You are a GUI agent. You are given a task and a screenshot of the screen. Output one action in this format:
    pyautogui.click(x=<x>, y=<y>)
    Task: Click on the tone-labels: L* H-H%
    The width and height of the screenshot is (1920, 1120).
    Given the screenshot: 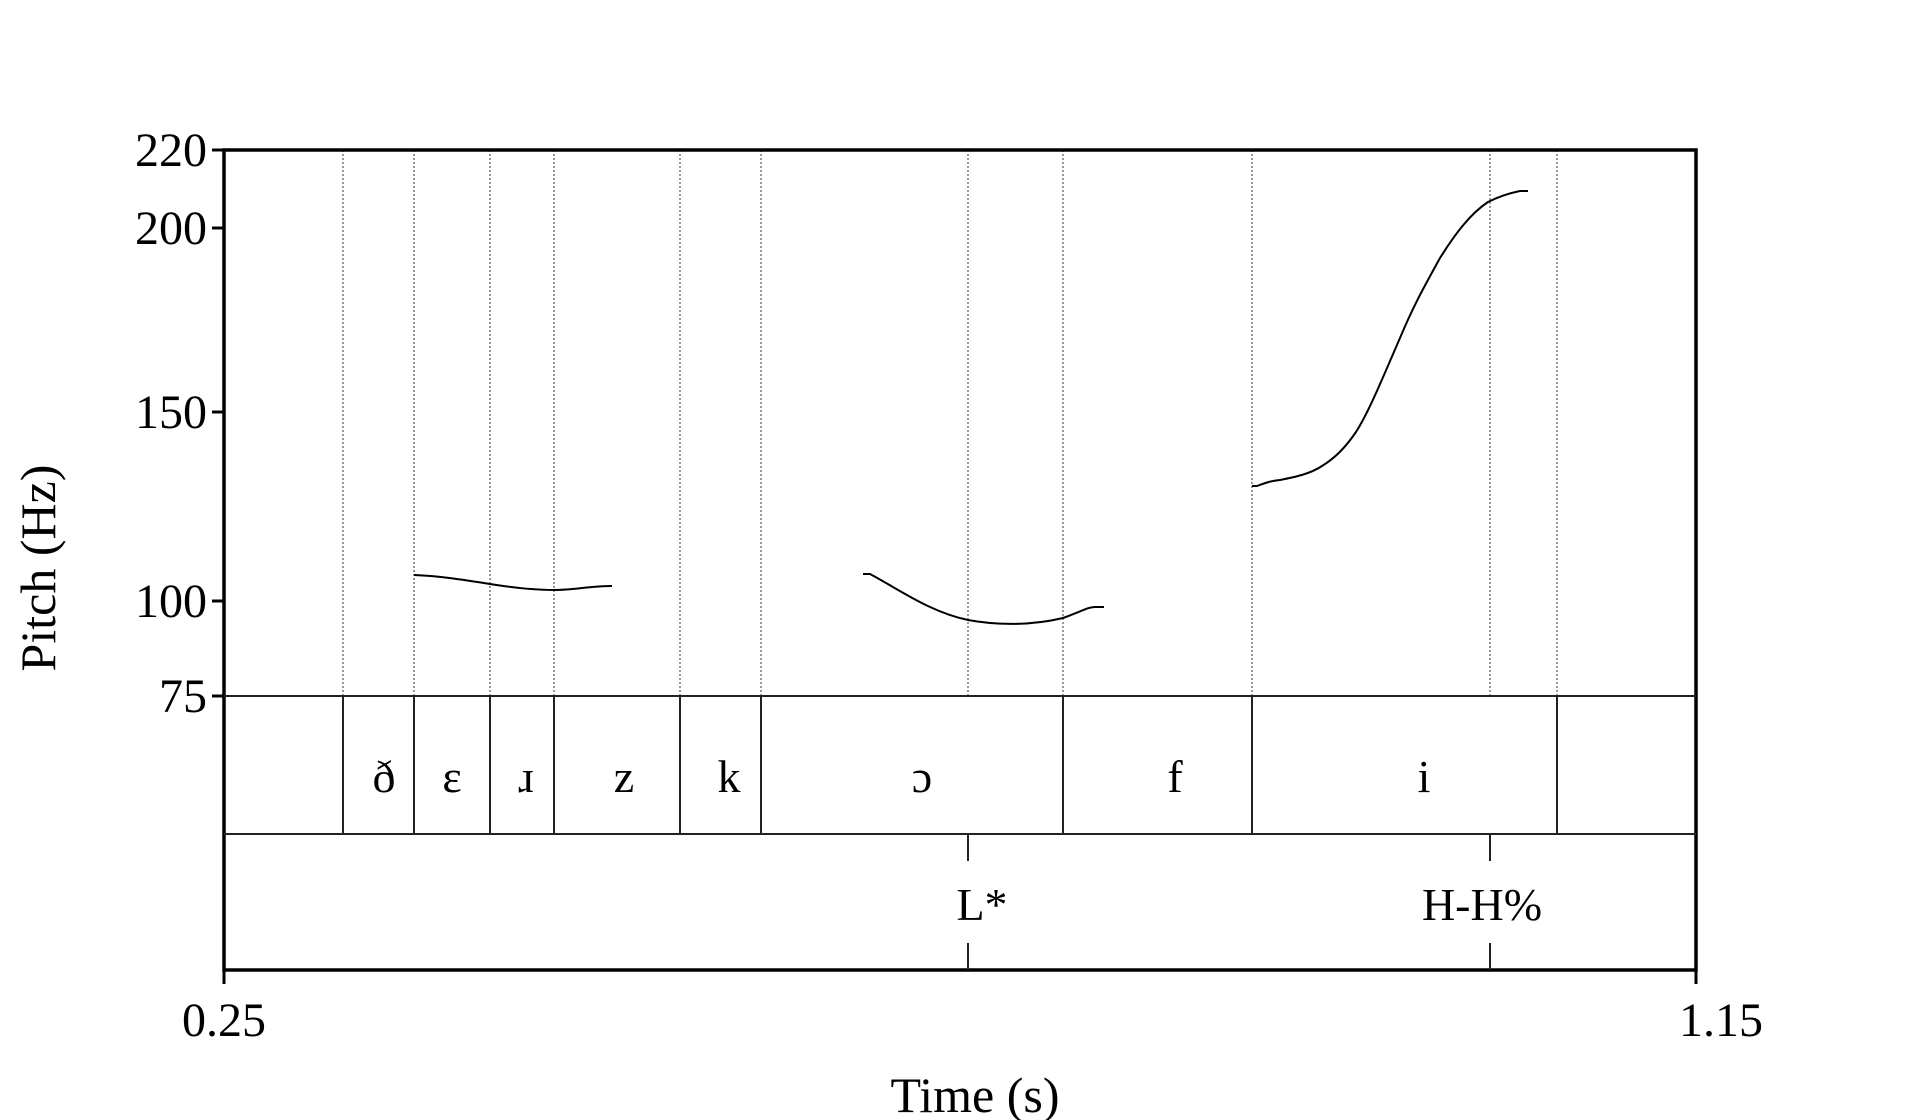 What is the action you would take?
    pyautogui.click(x=1249, y=904)
    